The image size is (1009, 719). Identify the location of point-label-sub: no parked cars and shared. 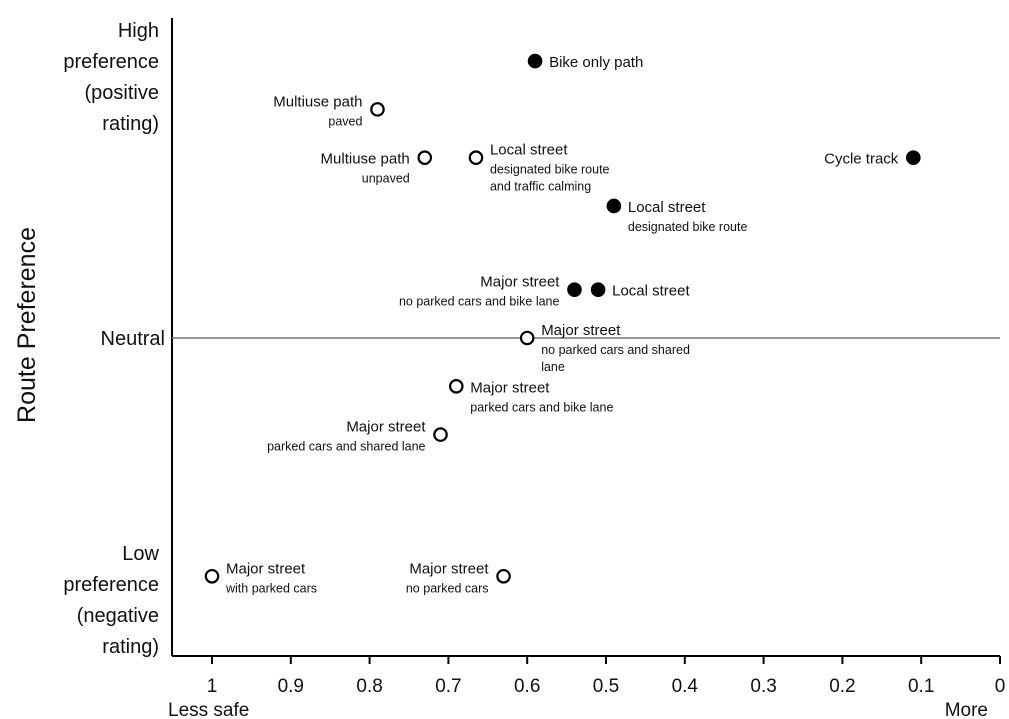
(615, 350).